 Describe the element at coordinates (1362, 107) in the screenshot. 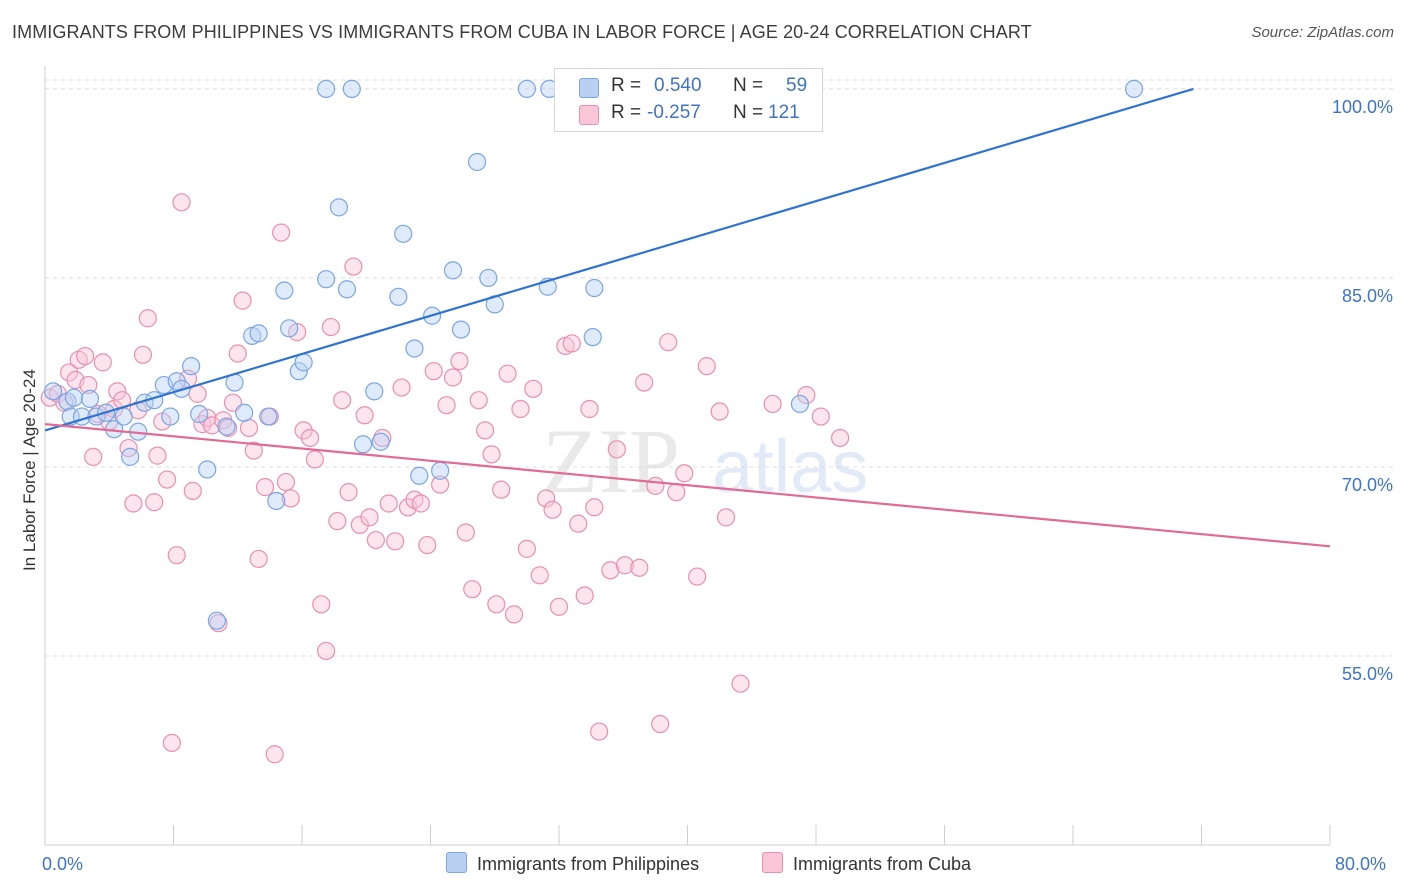

I see `y-tick-label: 100.0%` at that location.